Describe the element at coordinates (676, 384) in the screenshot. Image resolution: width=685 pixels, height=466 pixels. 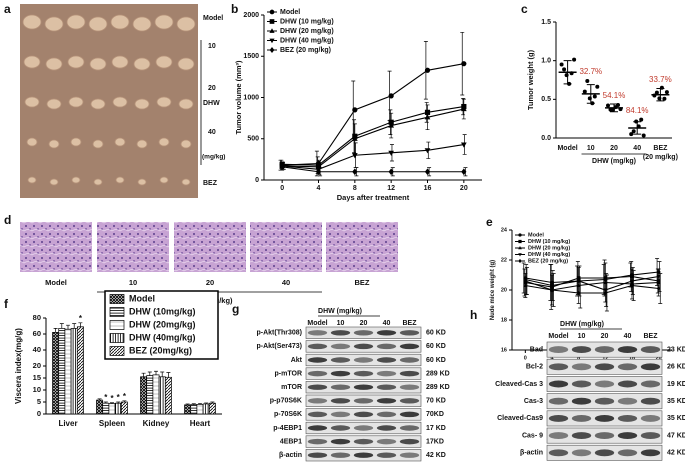
I see `size-label: 19 KD` at that location.